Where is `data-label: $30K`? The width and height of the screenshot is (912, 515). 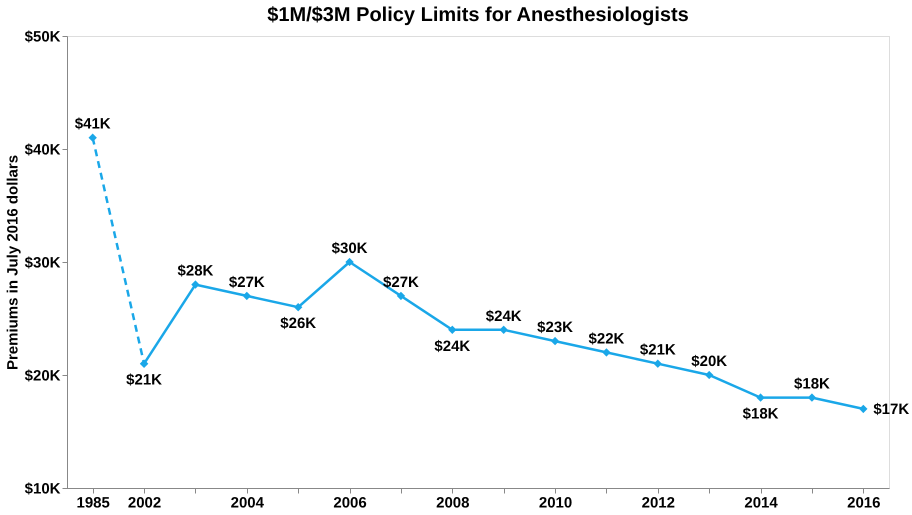 data-label: $30K is located at coordinates (350, 248).